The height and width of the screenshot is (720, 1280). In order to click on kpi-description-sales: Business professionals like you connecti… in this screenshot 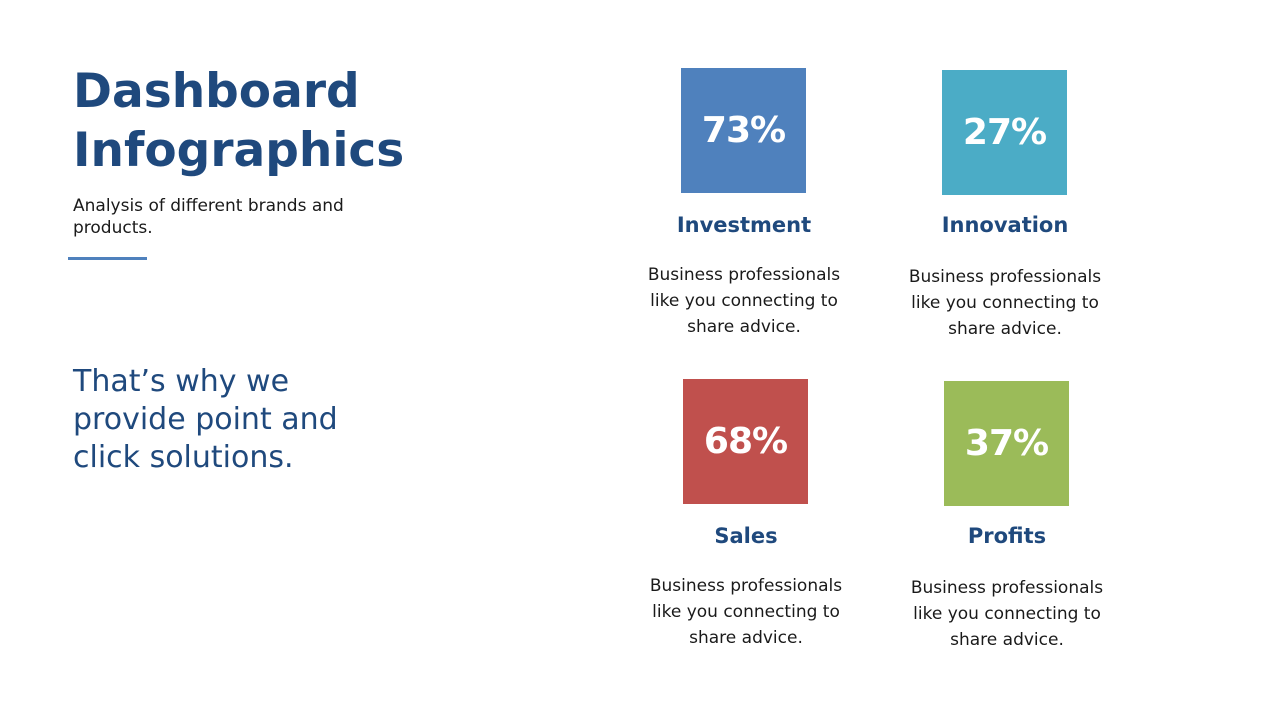, I will do `click(746, 612)`.